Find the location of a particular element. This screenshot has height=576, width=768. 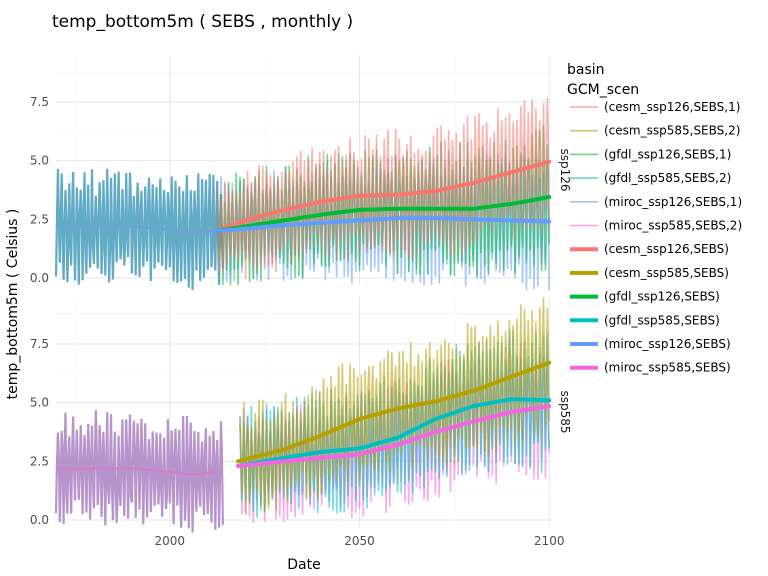

y-axis-label: temp_bottom5m ( Celsius ) is located at coordinates (13, 304).